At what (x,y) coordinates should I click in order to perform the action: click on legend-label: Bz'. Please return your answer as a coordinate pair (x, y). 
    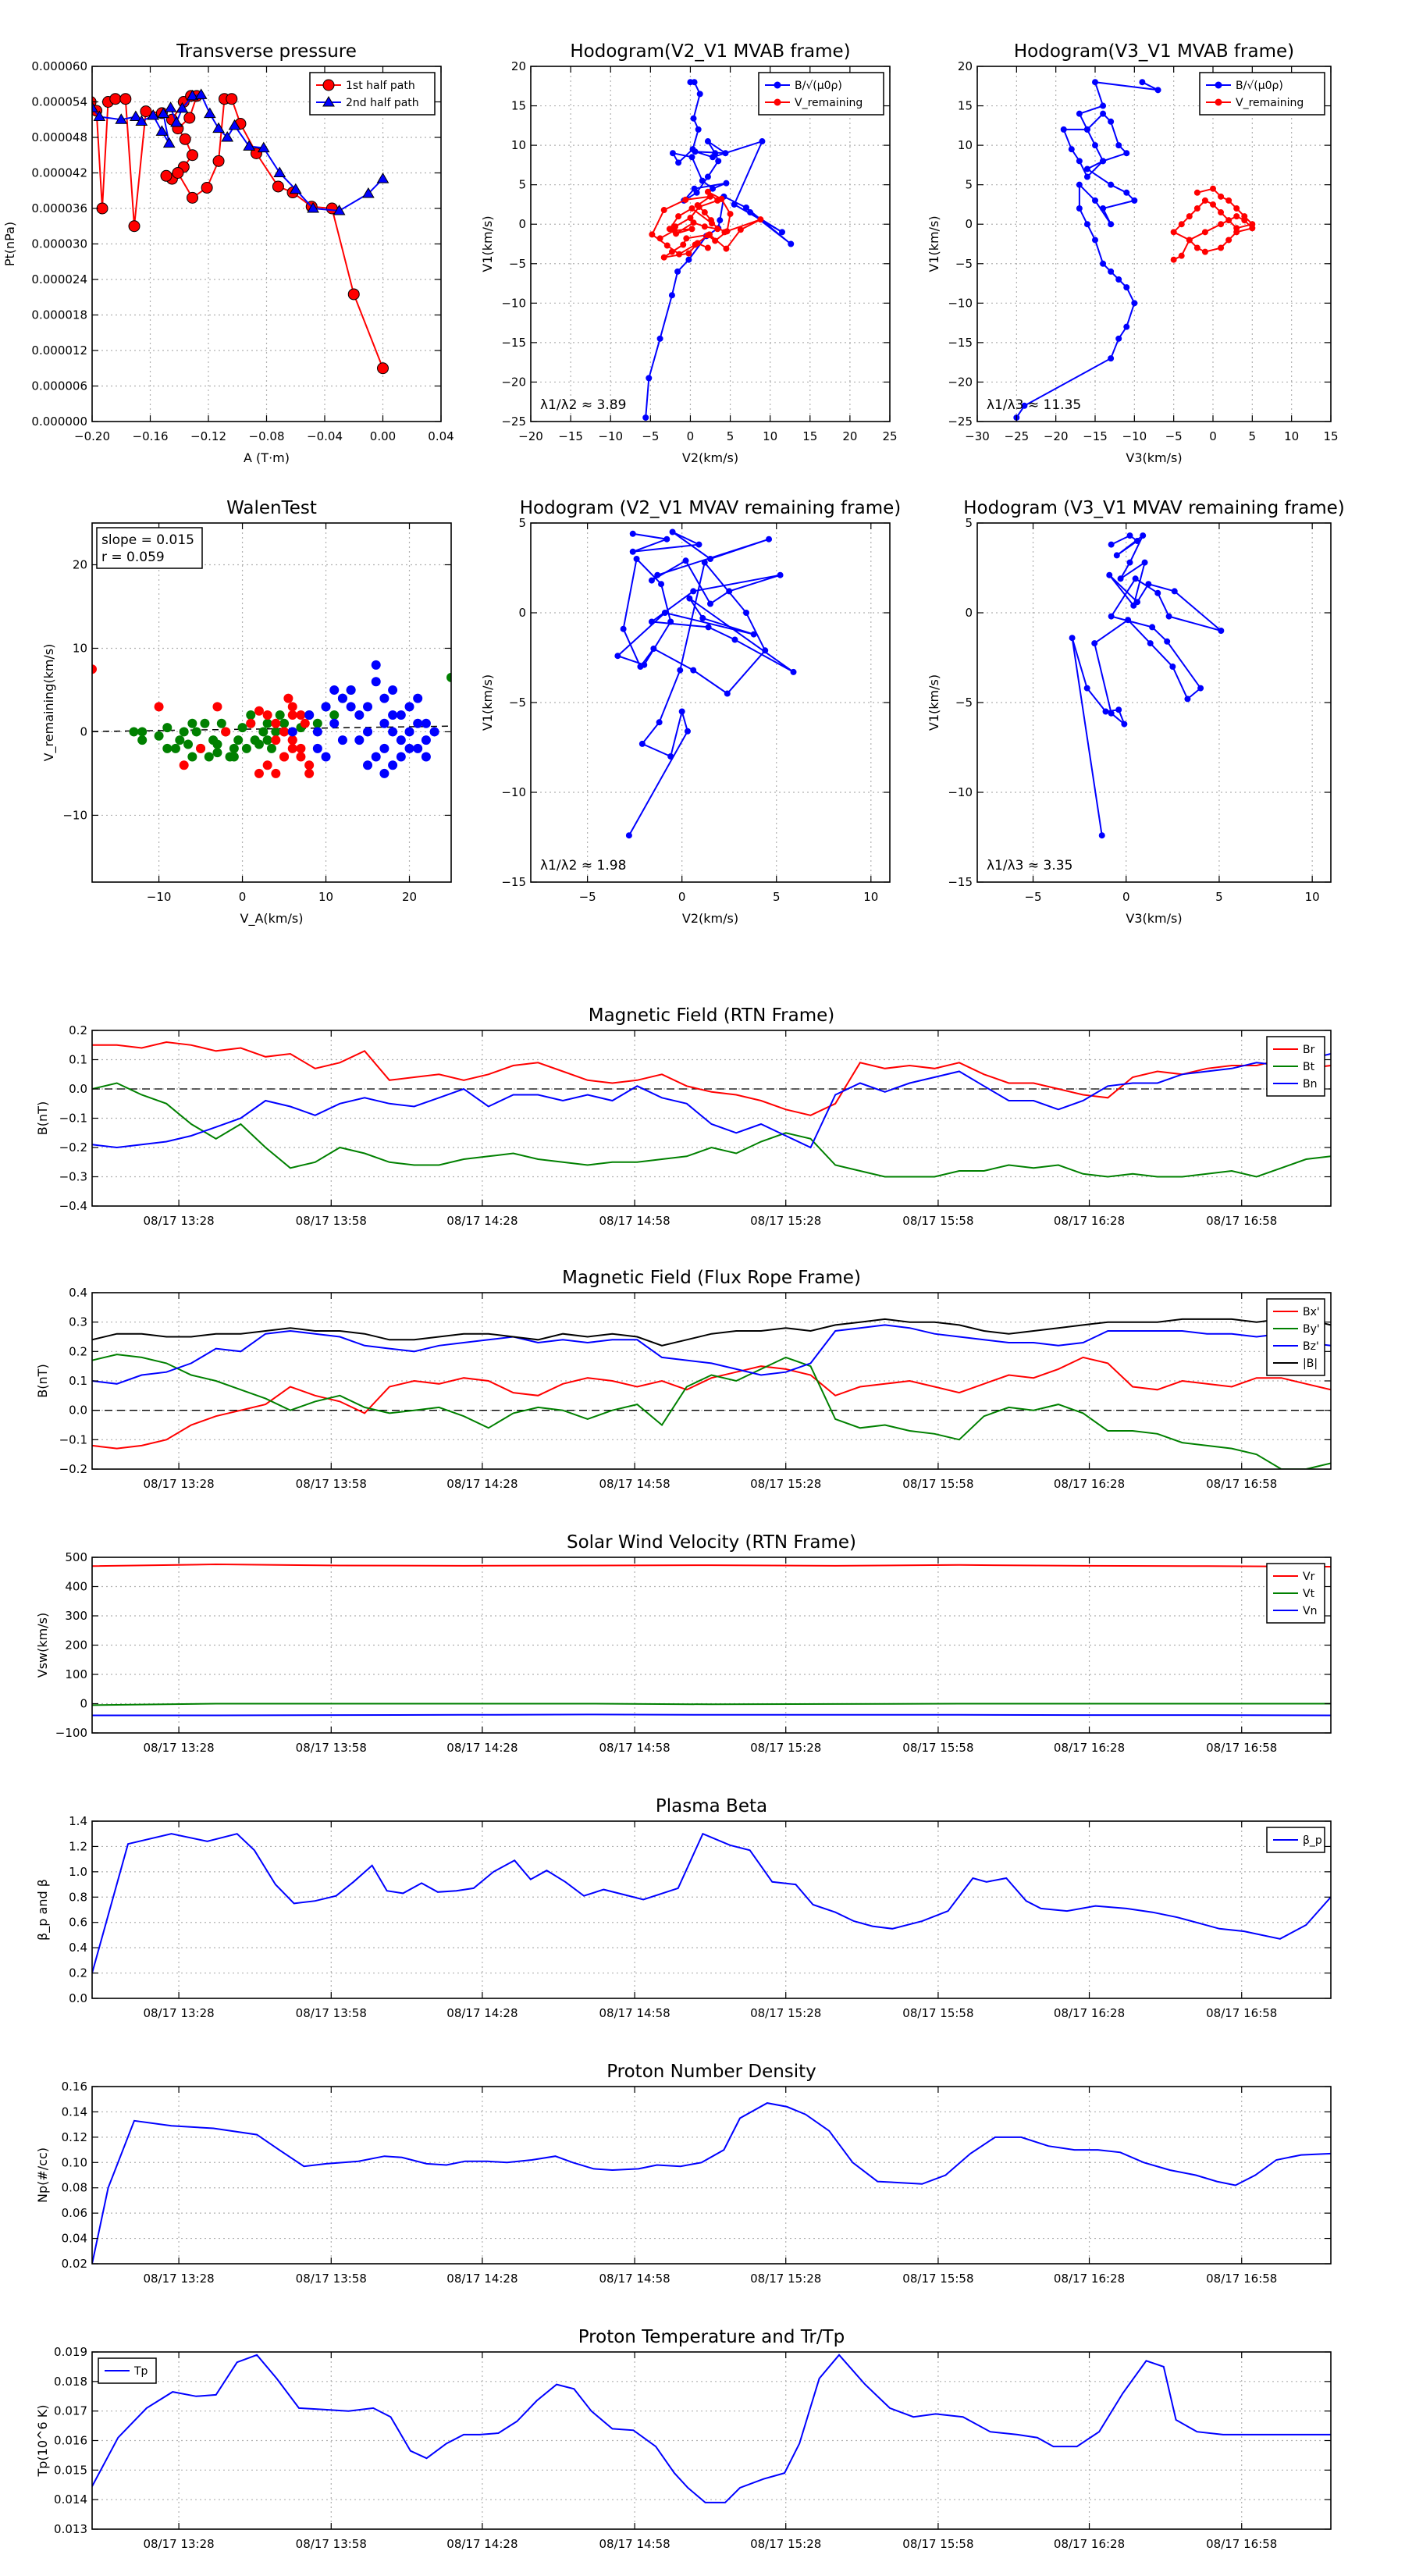
    Looking at the image, I should click on (1311, 1346).